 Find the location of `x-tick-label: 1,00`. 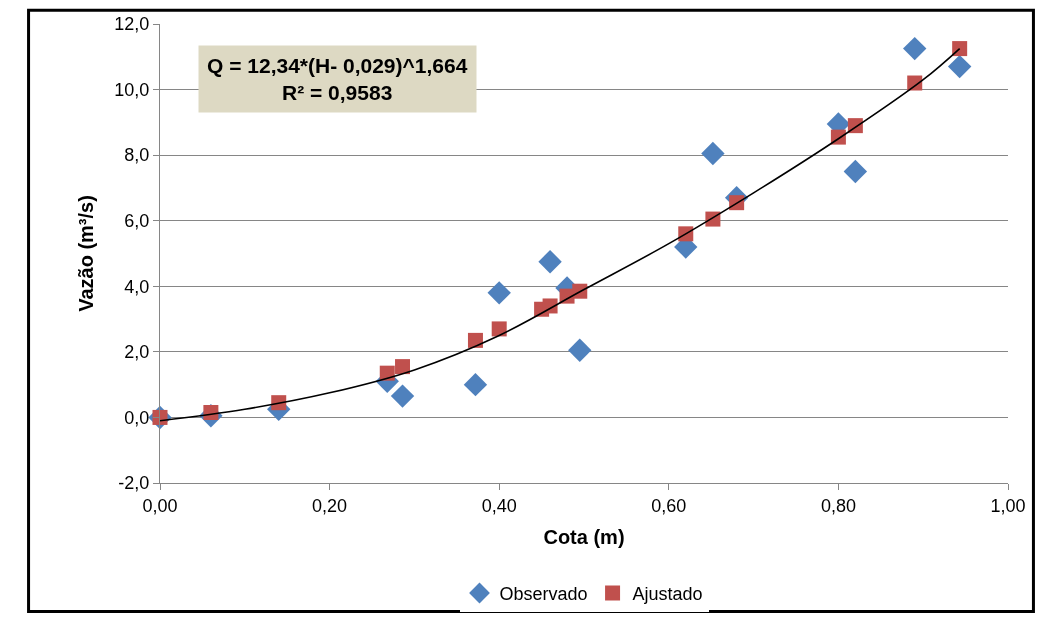

x-tick-label: 1,00 is located at coordinates (1008, 505).